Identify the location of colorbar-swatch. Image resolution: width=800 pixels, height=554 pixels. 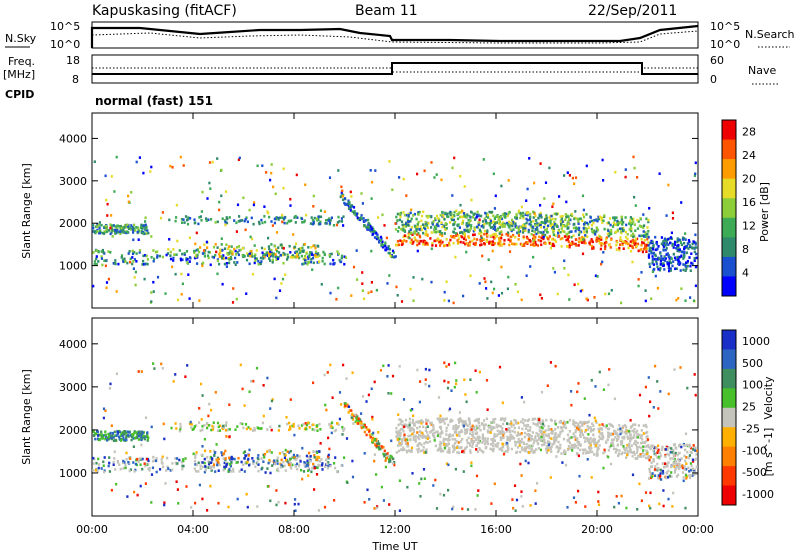
(729, 208).